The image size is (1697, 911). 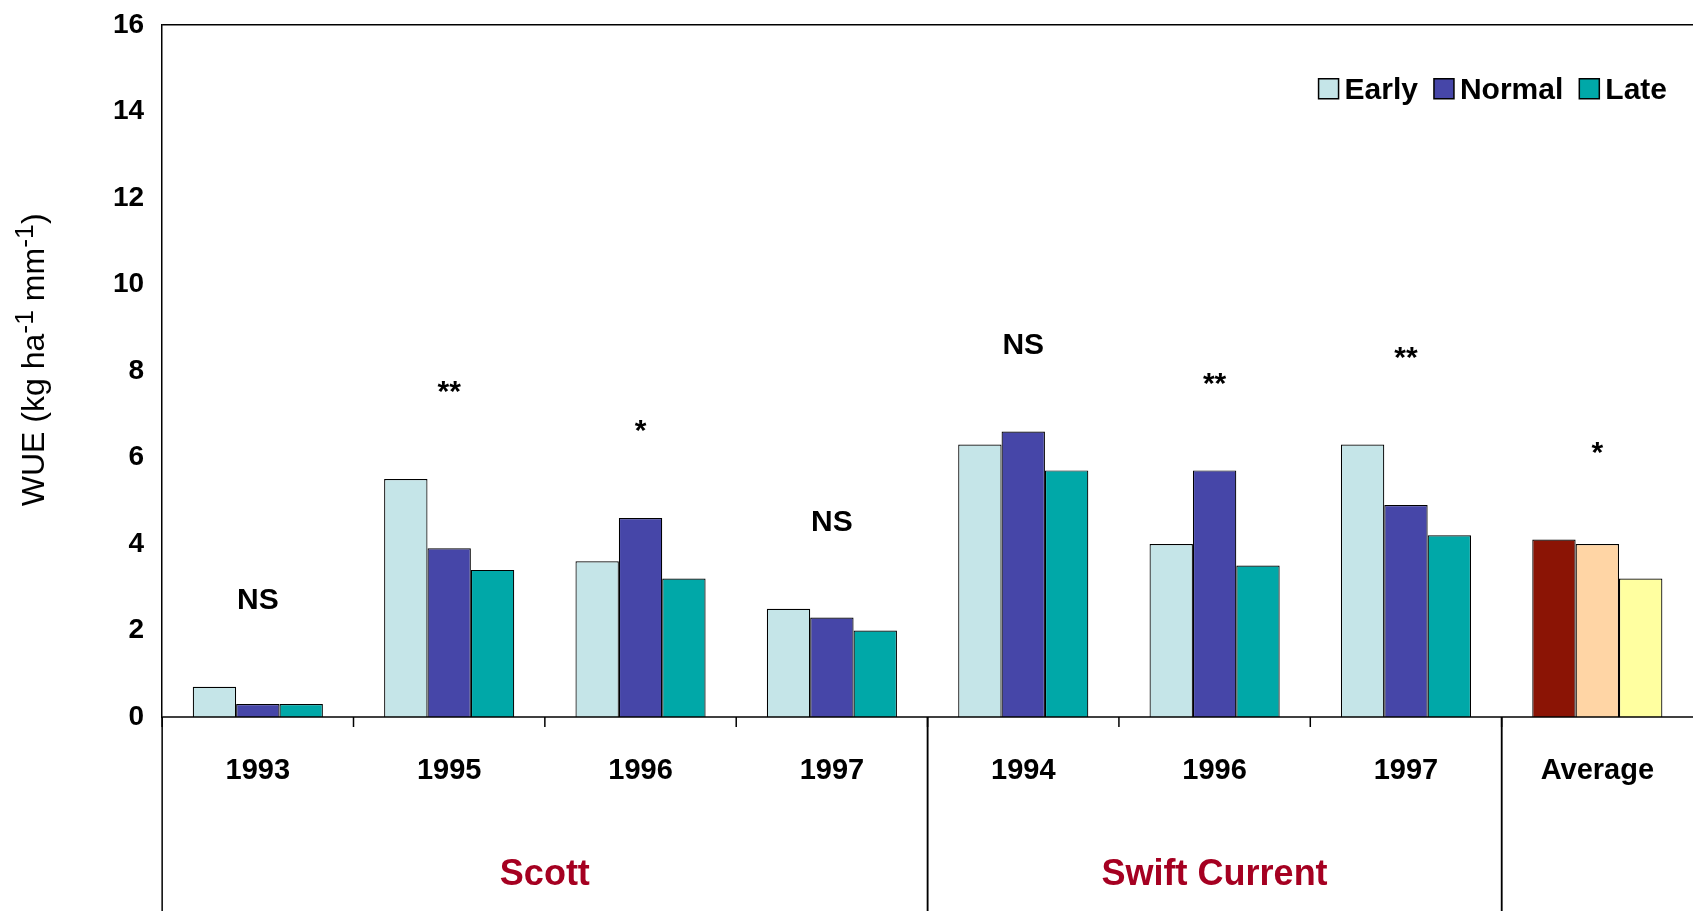 I want to click on y-tick-label: 12, so click(x=128, y=196).